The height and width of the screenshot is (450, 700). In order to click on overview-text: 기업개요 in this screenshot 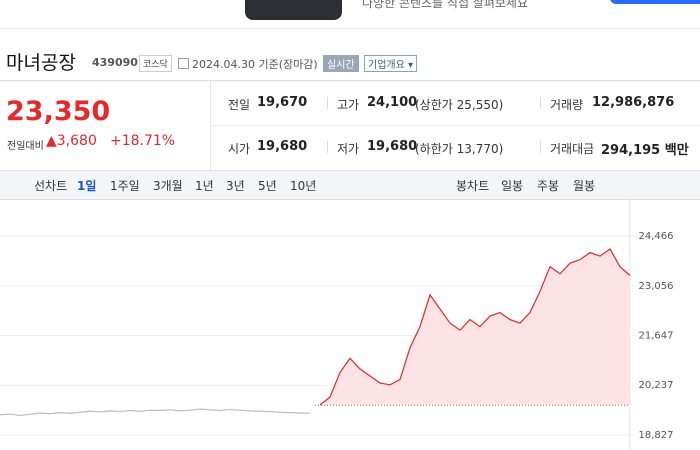, I will do `click(386, 65)`.